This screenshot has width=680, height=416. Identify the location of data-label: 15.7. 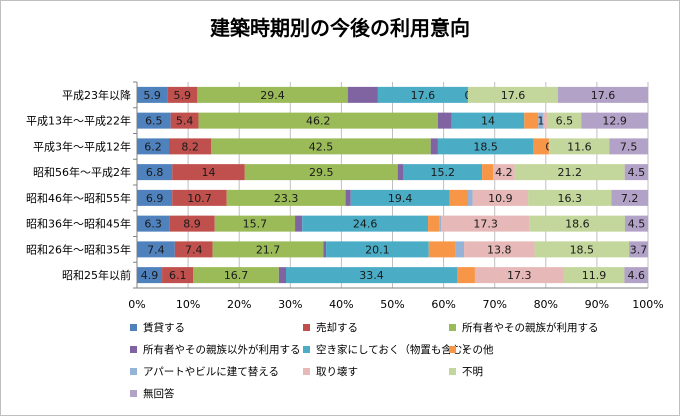
(255, 224).